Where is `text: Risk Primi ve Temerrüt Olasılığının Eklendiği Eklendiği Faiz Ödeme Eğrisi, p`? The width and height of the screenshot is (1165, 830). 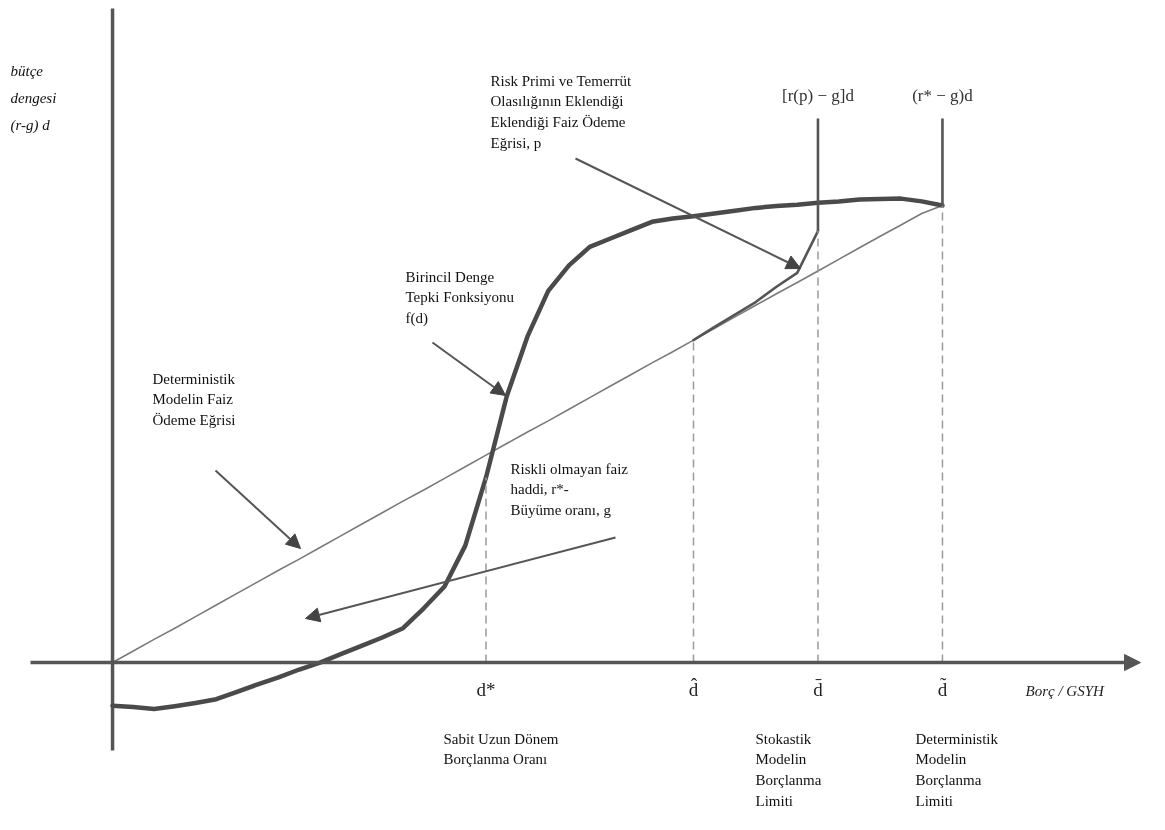 text: Risk Primi ve Temerrüt Olasılığının Eklendiği Eklendiği Faiz Ödeme Eğrisi, p is located at coordinates (561, 111).